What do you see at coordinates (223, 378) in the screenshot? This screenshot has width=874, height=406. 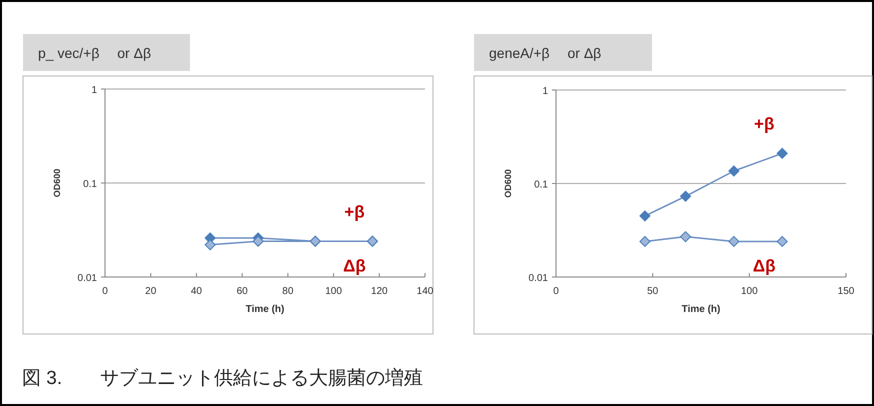 I see `caption: 図 3. サブユニット供給による大腸菌の増殖` at bounding box center [223, 378].